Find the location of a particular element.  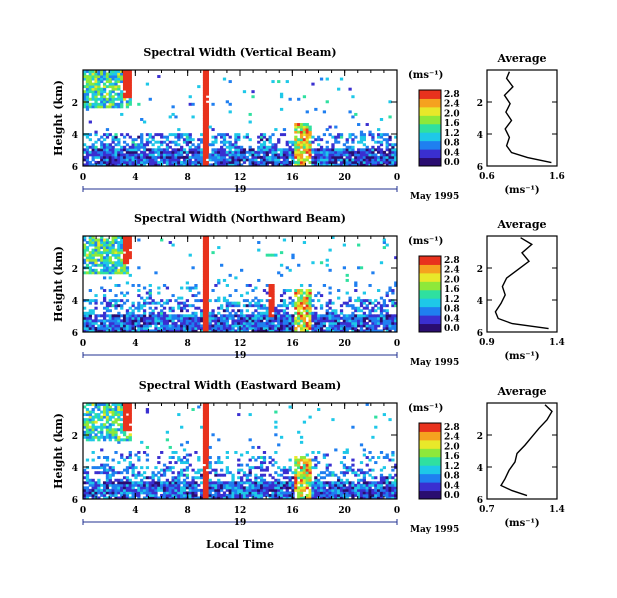

colorbar-frame is located at coordinates (430, 294).